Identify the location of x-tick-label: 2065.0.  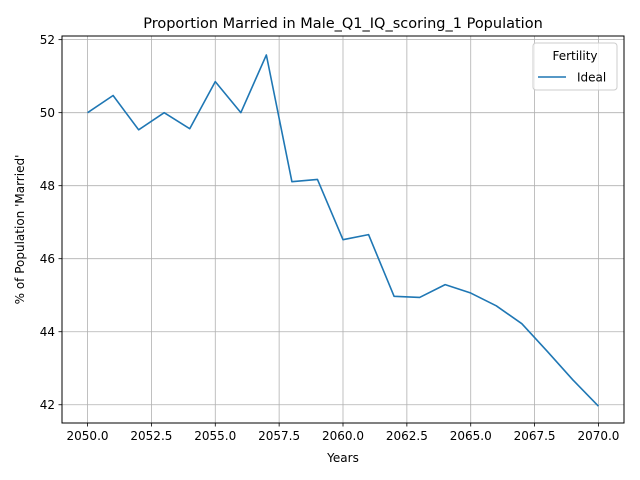
(471, 436).